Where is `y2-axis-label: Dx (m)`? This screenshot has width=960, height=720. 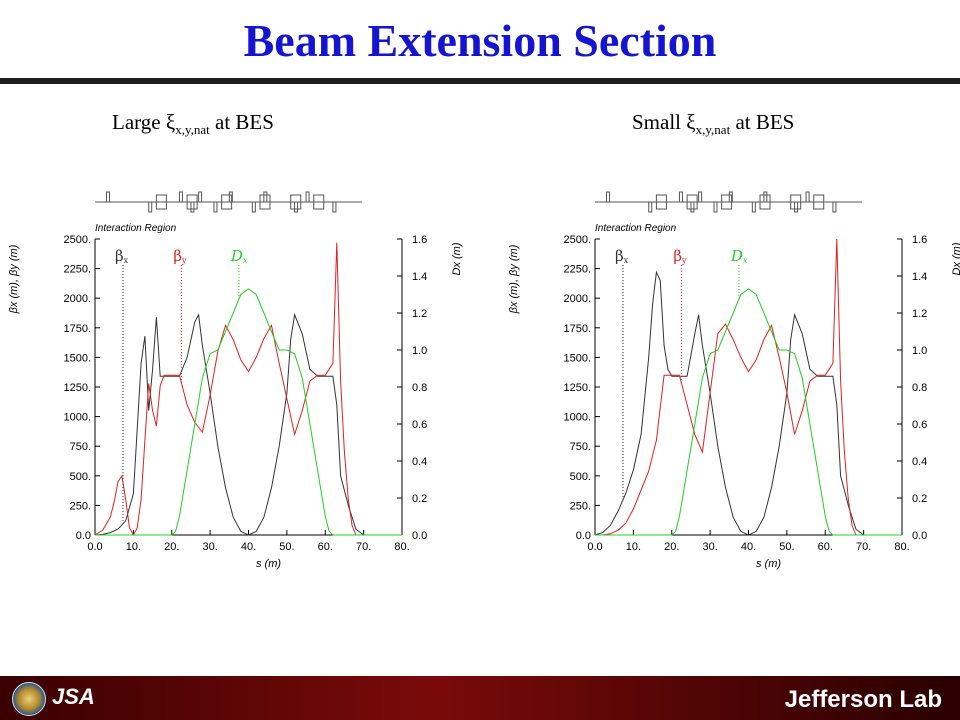
y2-axis-label: Dx (m) is located at coordinates (457, 258).